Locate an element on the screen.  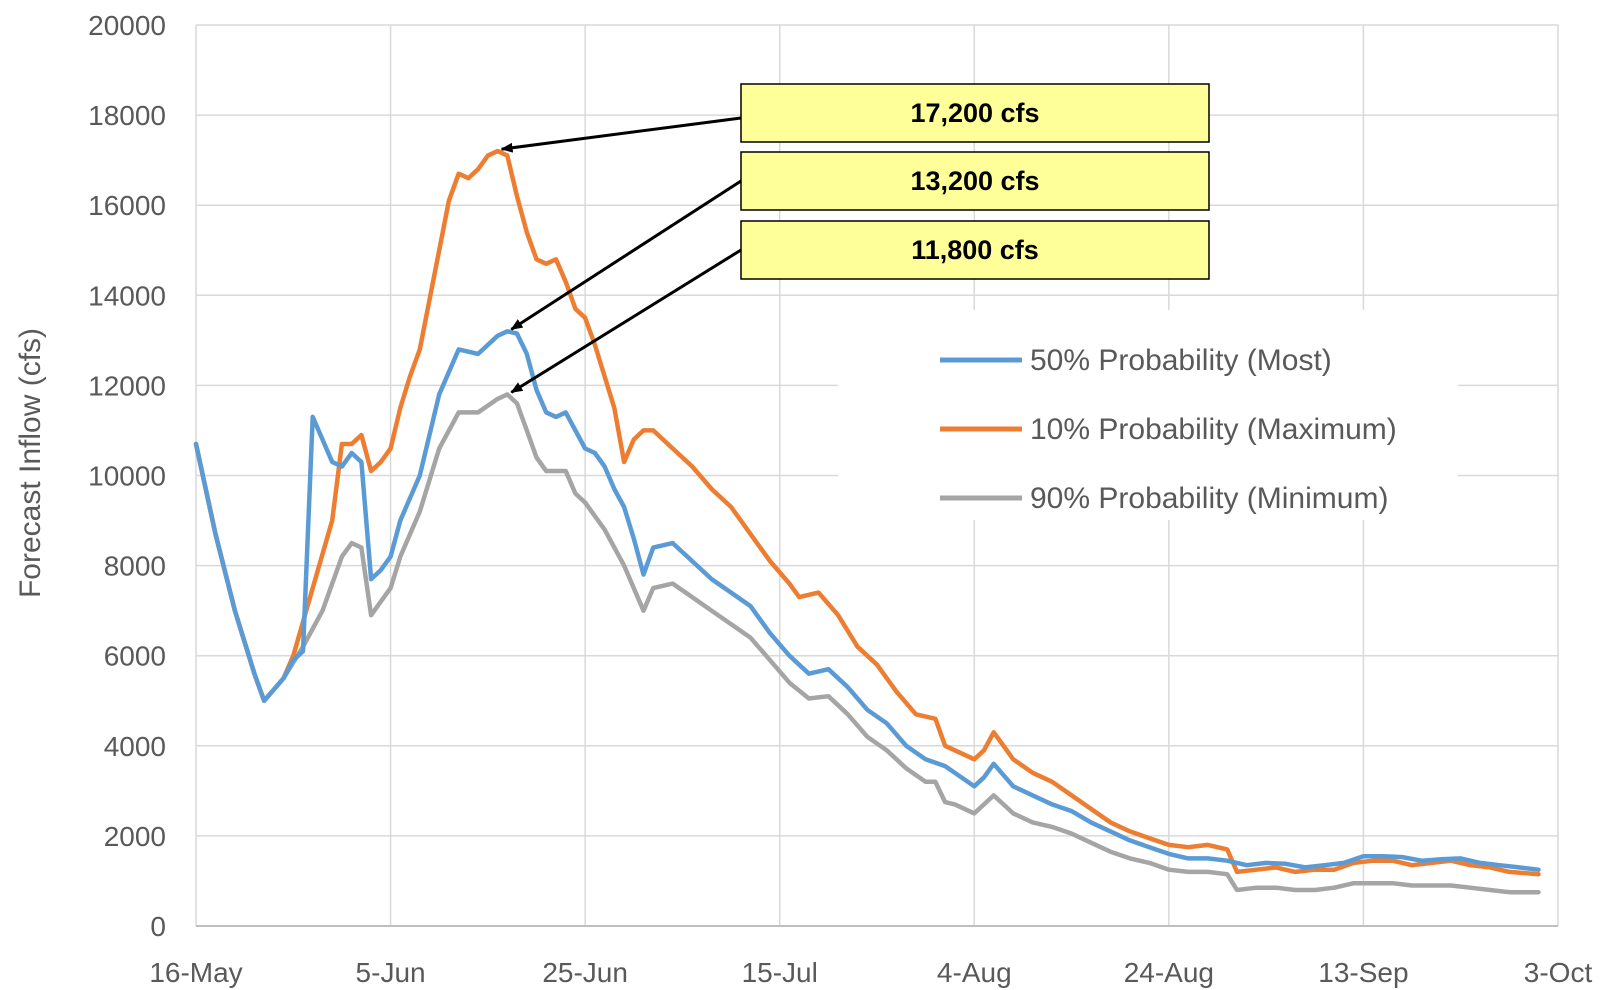
legend-label: 90% Probability (Minimum) is located at coordinates (1209, 498).